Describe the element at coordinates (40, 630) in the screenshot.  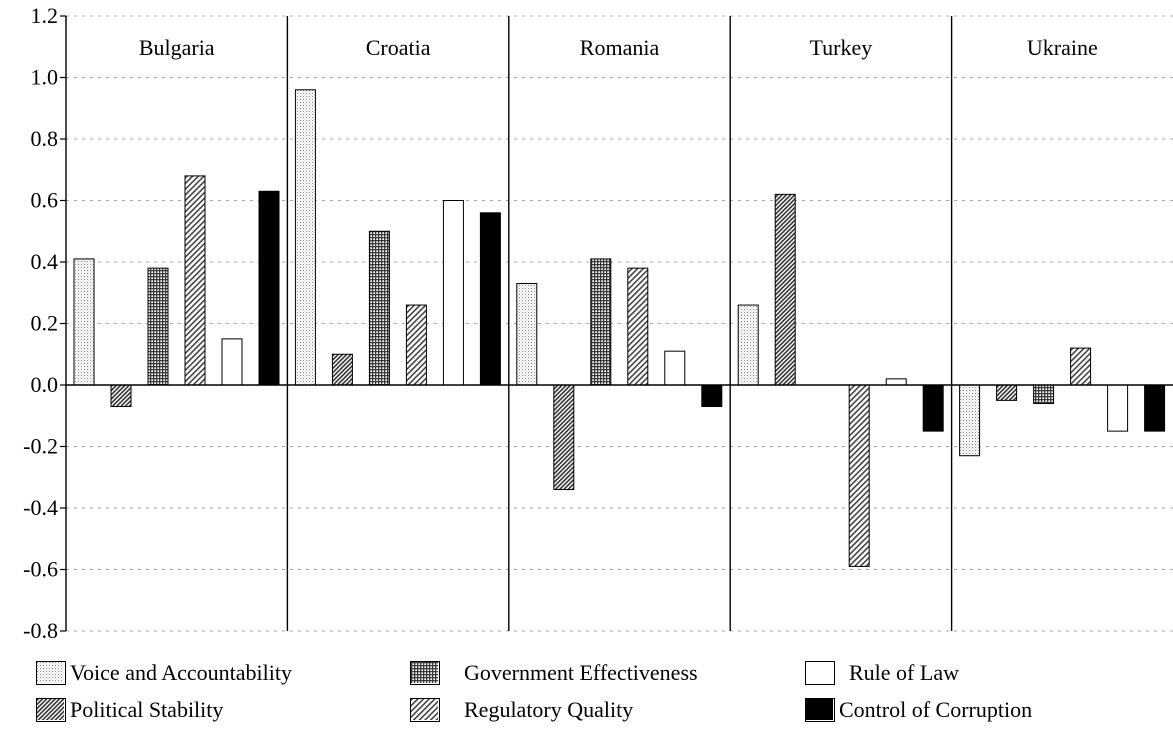
I see `y-tick-label: -0.8` at that location.